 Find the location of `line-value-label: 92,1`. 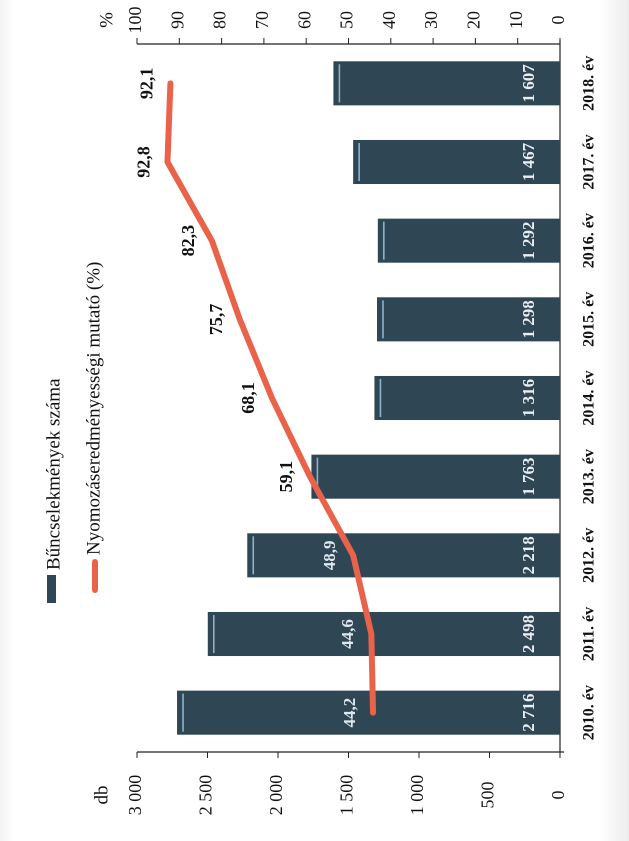

line-value-label: 92,1 is located at coordinates (147, 84).